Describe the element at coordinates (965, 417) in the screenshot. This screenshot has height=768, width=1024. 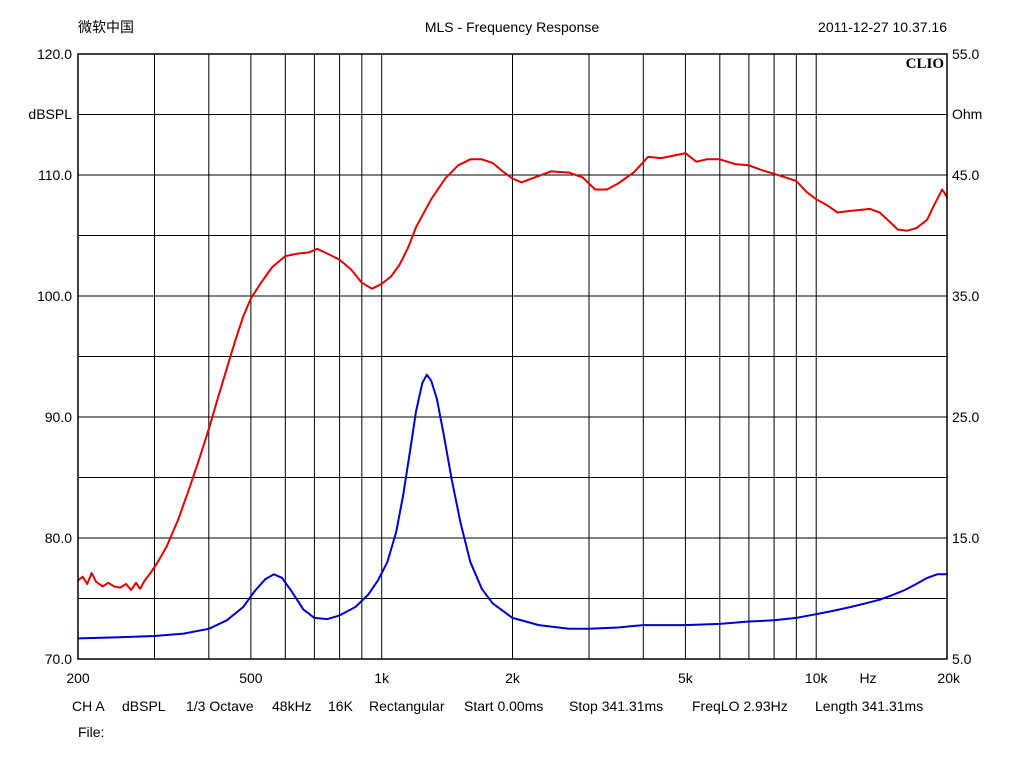
I see `right-tick-label: 25.0` at that location.